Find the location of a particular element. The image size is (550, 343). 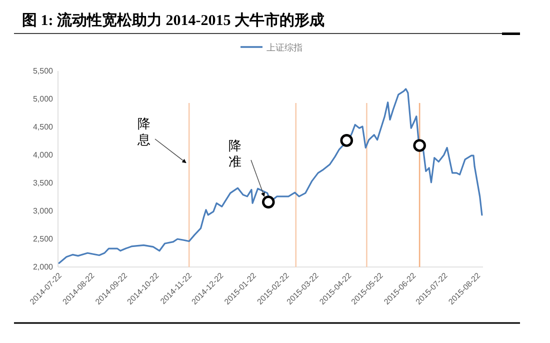

y-tick-label: 3,500 is located at coordinates (43, 183).